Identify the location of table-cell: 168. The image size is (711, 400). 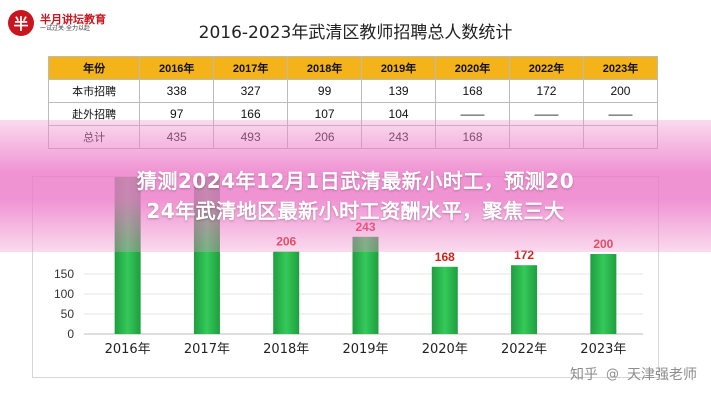
(472, 91).